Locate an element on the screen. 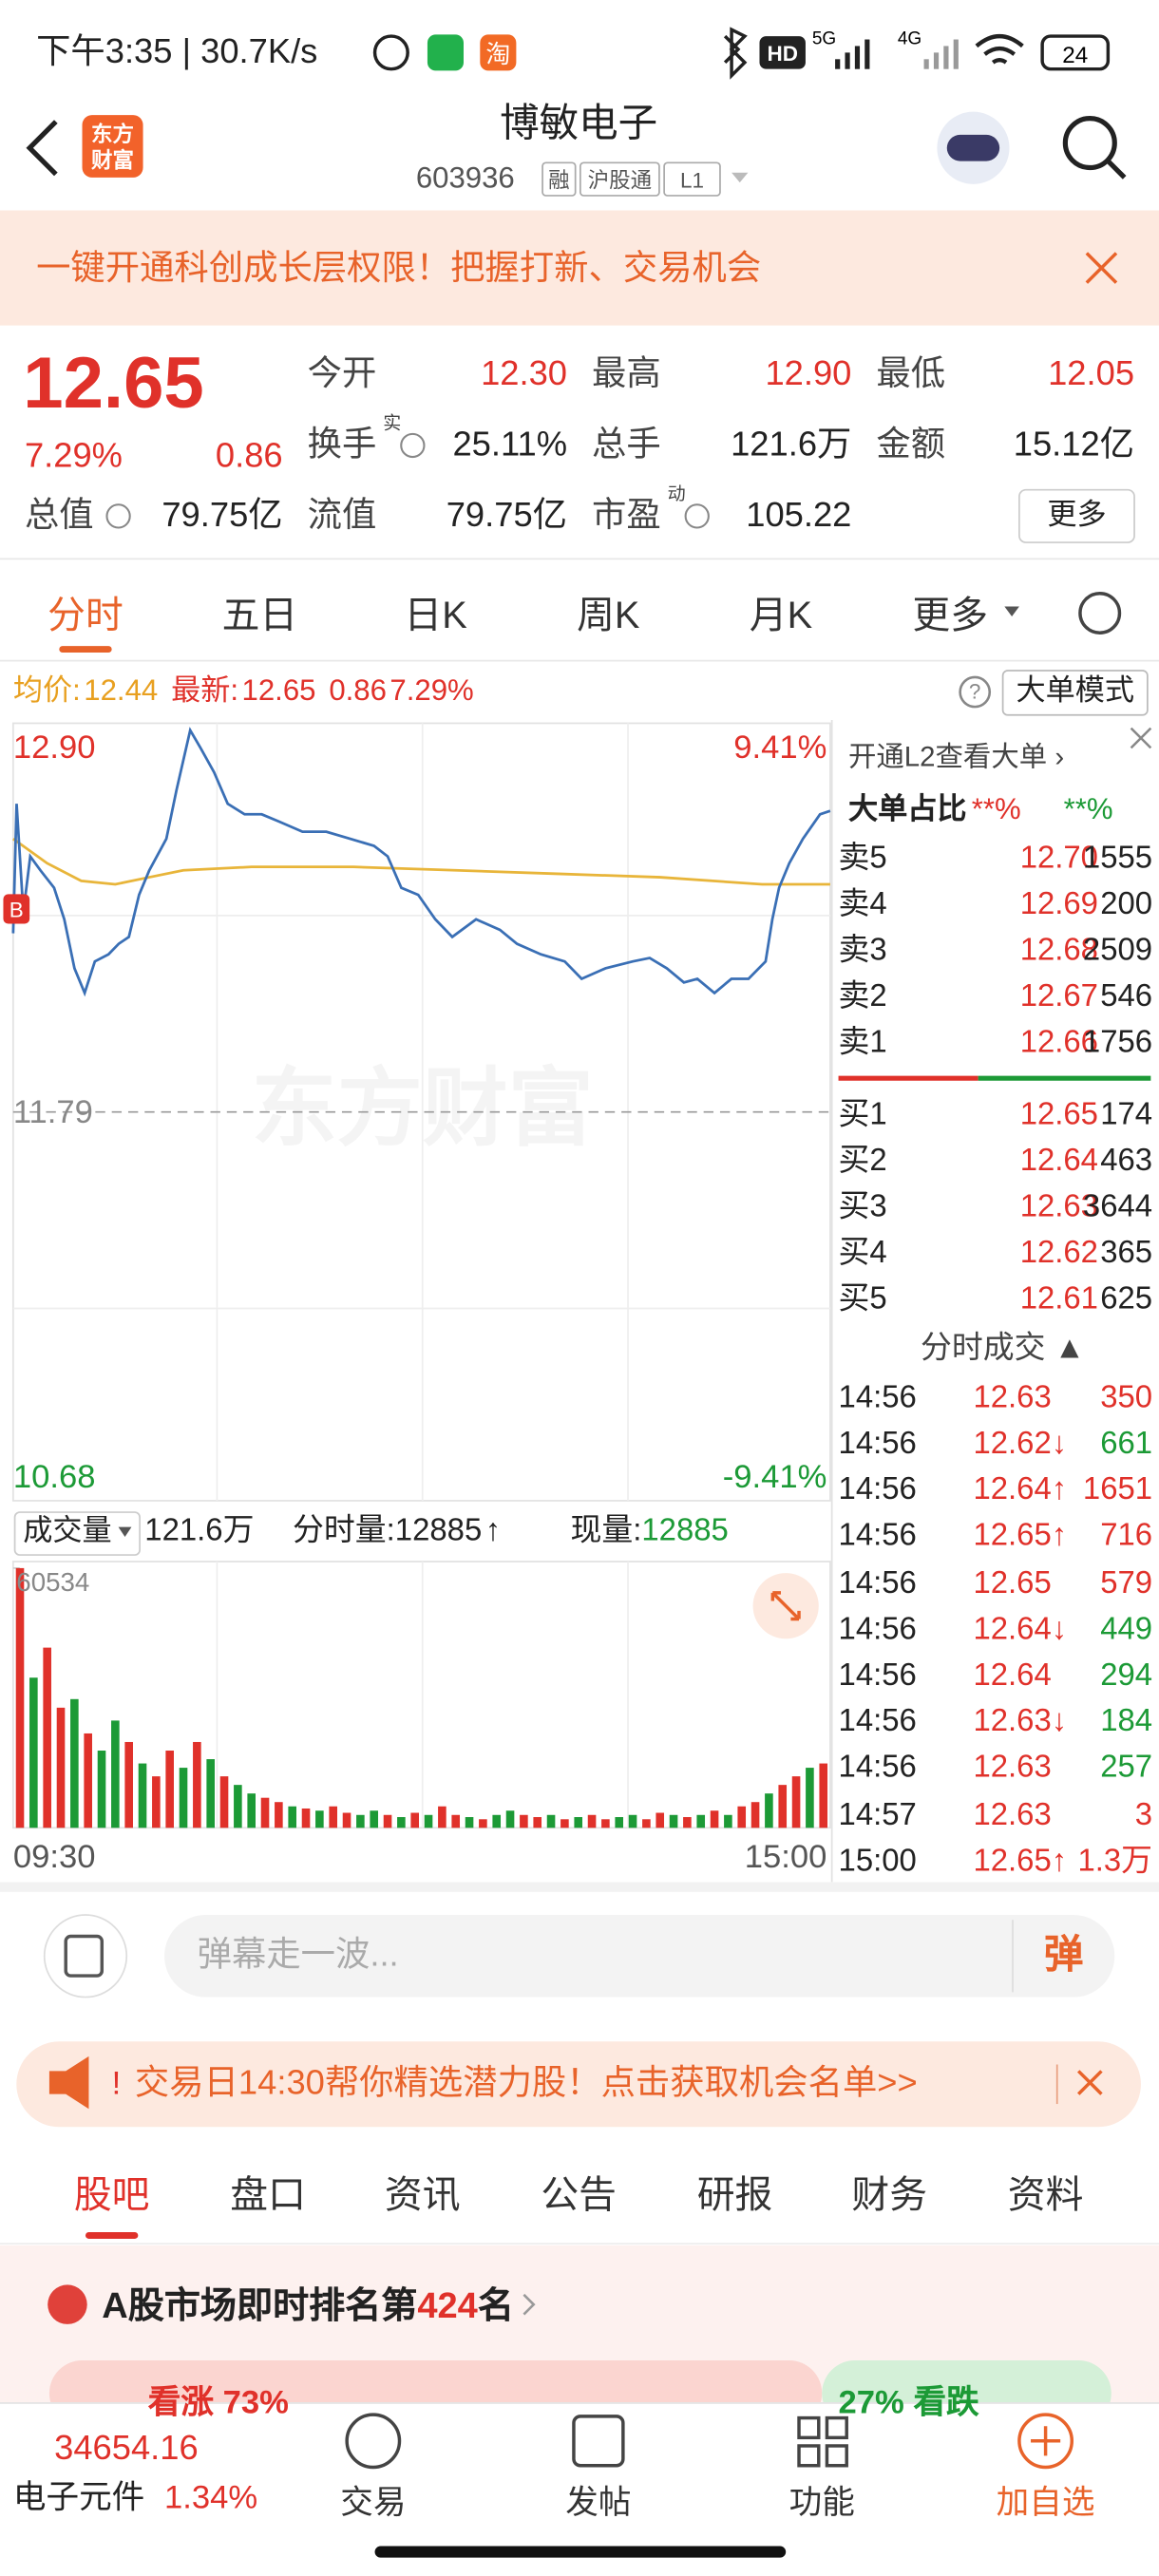  field-label: 金额 is located at coordinates (911, 445).